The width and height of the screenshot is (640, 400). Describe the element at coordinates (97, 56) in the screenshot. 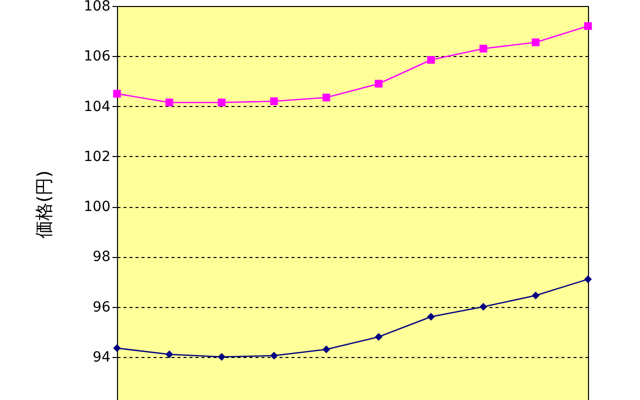

I see `y-tick-label: 106` at that location.